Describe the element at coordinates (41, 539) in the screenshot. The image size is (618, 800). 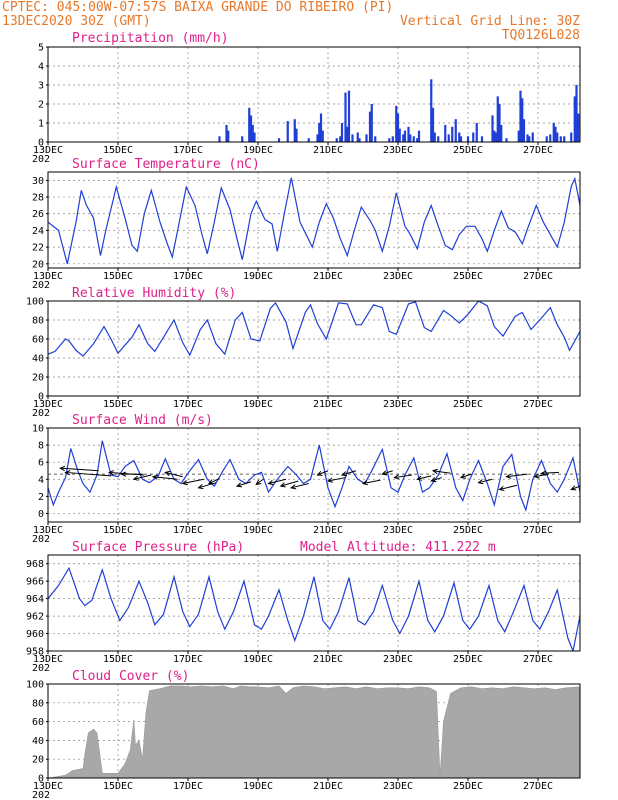
I see `year-label-wind: 202` at that location.